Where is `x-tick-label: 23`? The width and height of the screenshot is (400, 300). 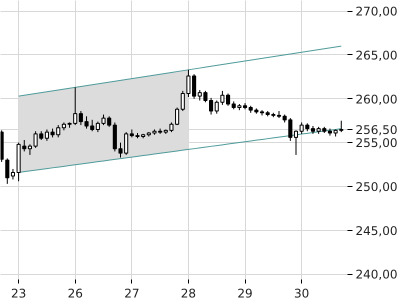
x-tick-label: 23 is located at coordinates (18, 293).